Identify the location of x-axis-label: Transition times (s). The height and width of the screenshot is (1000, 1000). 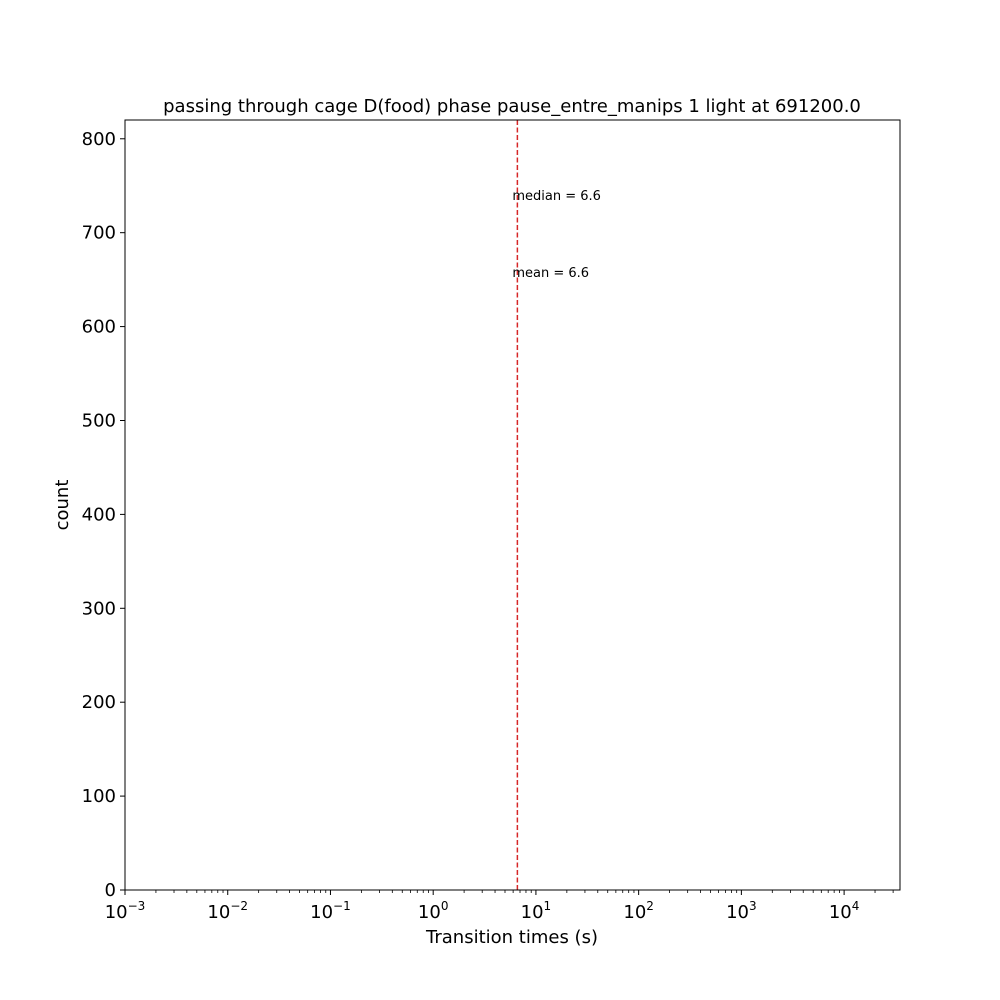
(511, 937).